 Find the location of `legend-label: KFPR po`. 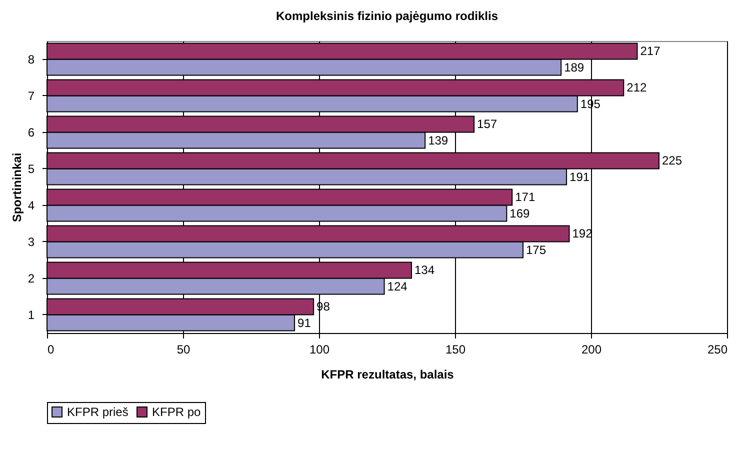

legend-label: KFPR po is located at coordinates (177, 412).